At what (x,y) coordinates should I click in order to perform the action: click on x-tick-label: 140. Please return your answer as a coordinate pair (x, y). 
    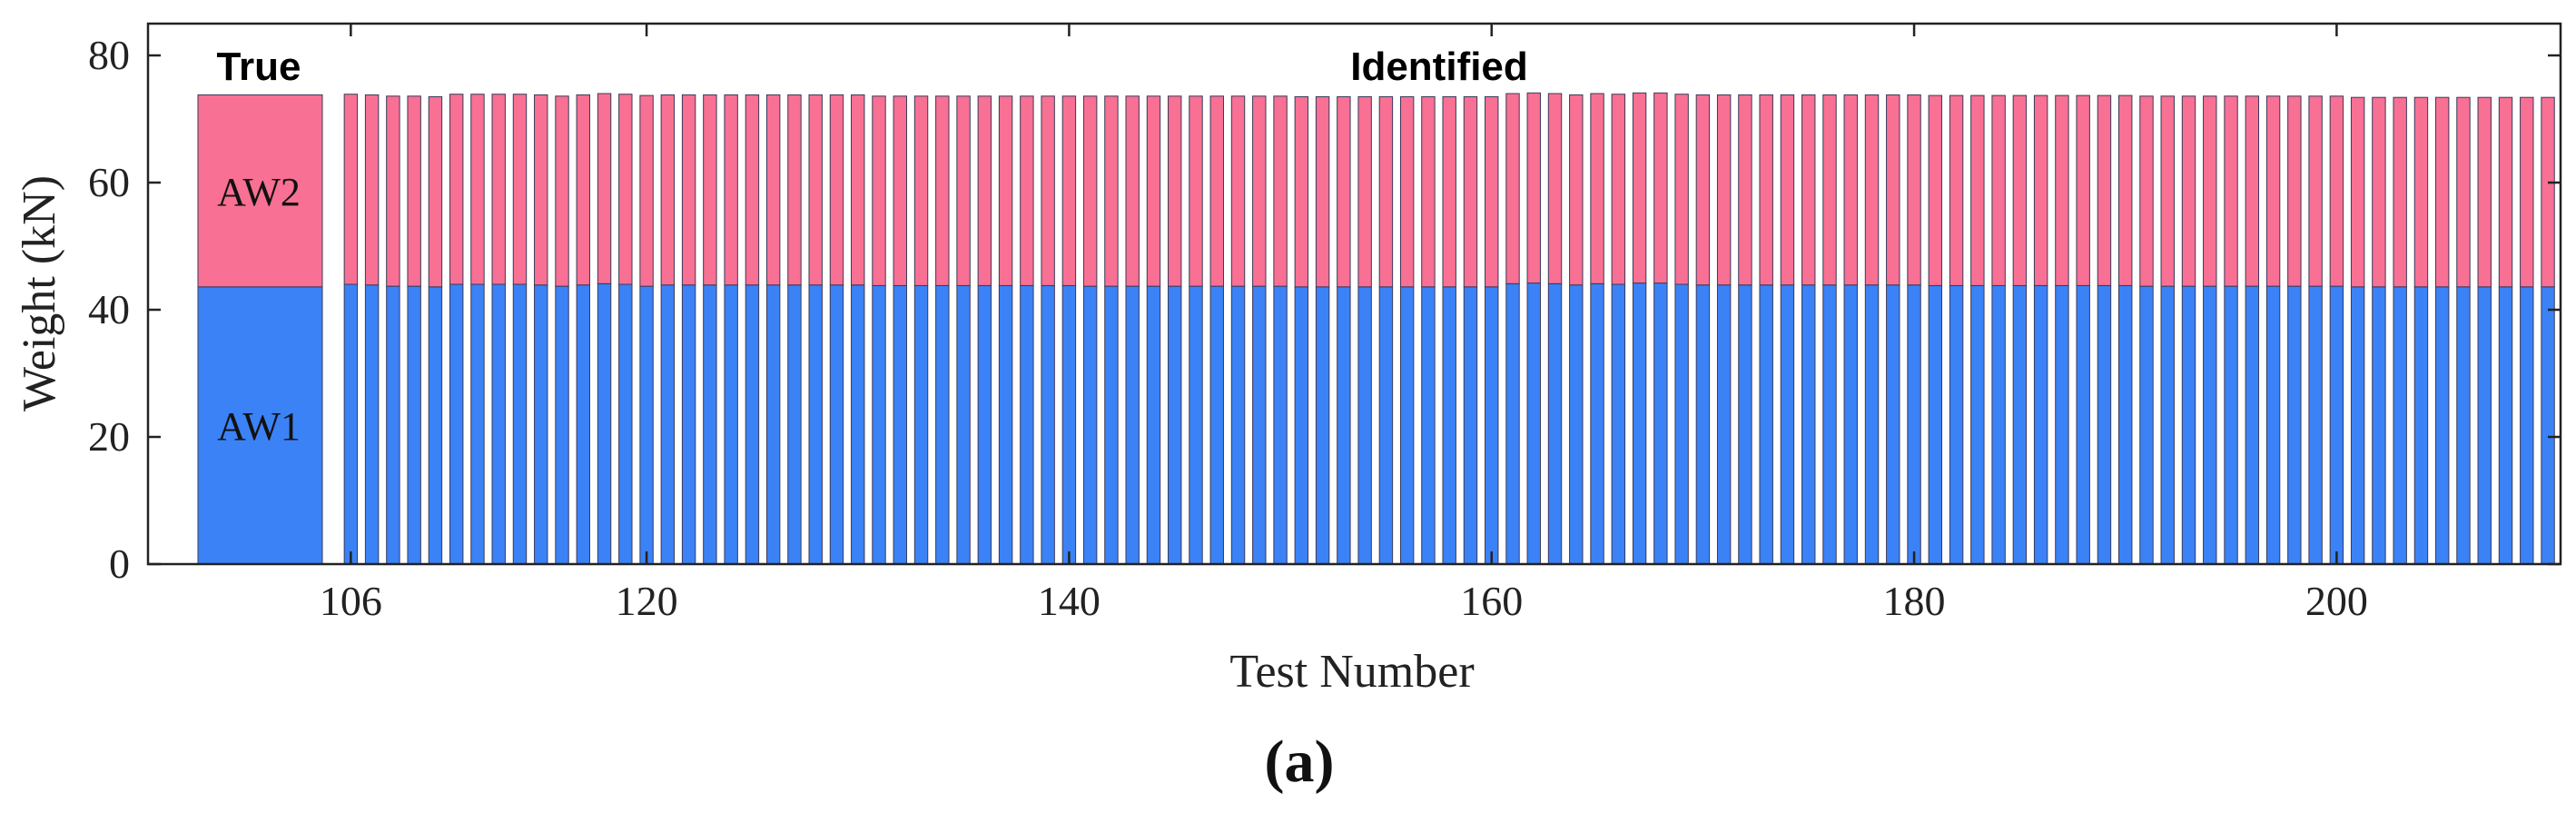
    Looking at the image, I should click on (1069, 601).